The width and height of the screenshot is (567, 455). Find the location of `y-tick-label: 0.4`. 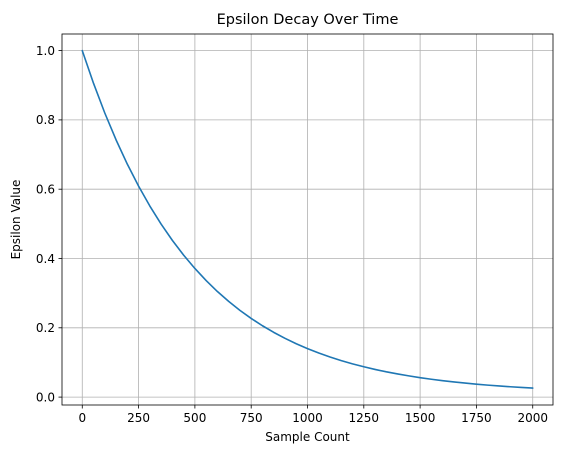

y-tick-label: 0.4 is located at coordinates (45, 259).